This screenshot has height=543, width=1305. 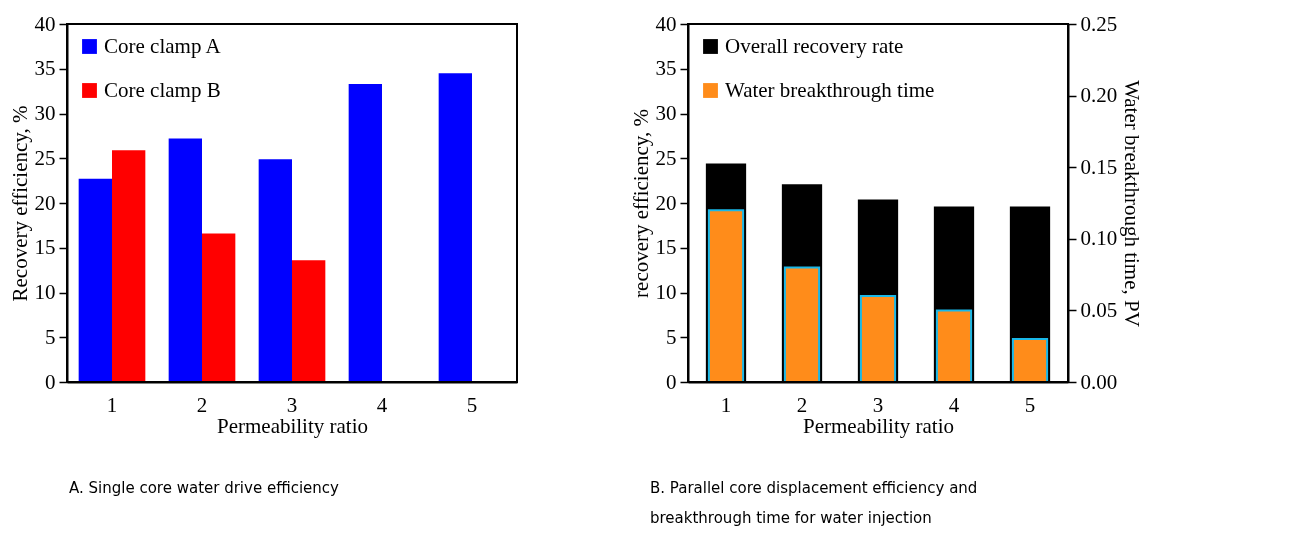 What do you see at coordinates (1099, 166) in the screenshot?
I see `y2-tick-label: 0.15` at bounding box center [1099, 166].